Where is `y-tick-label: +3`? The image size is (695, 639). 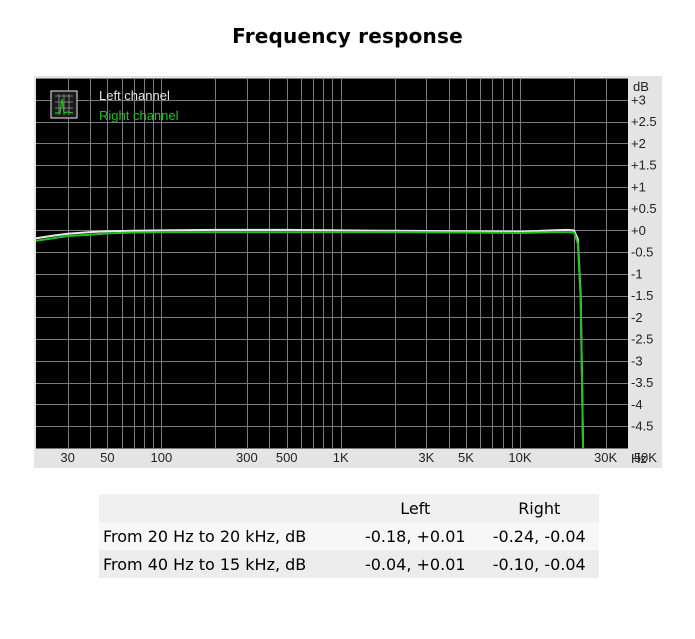
y-tick-label: +3 is located at coordinates (638, 99).